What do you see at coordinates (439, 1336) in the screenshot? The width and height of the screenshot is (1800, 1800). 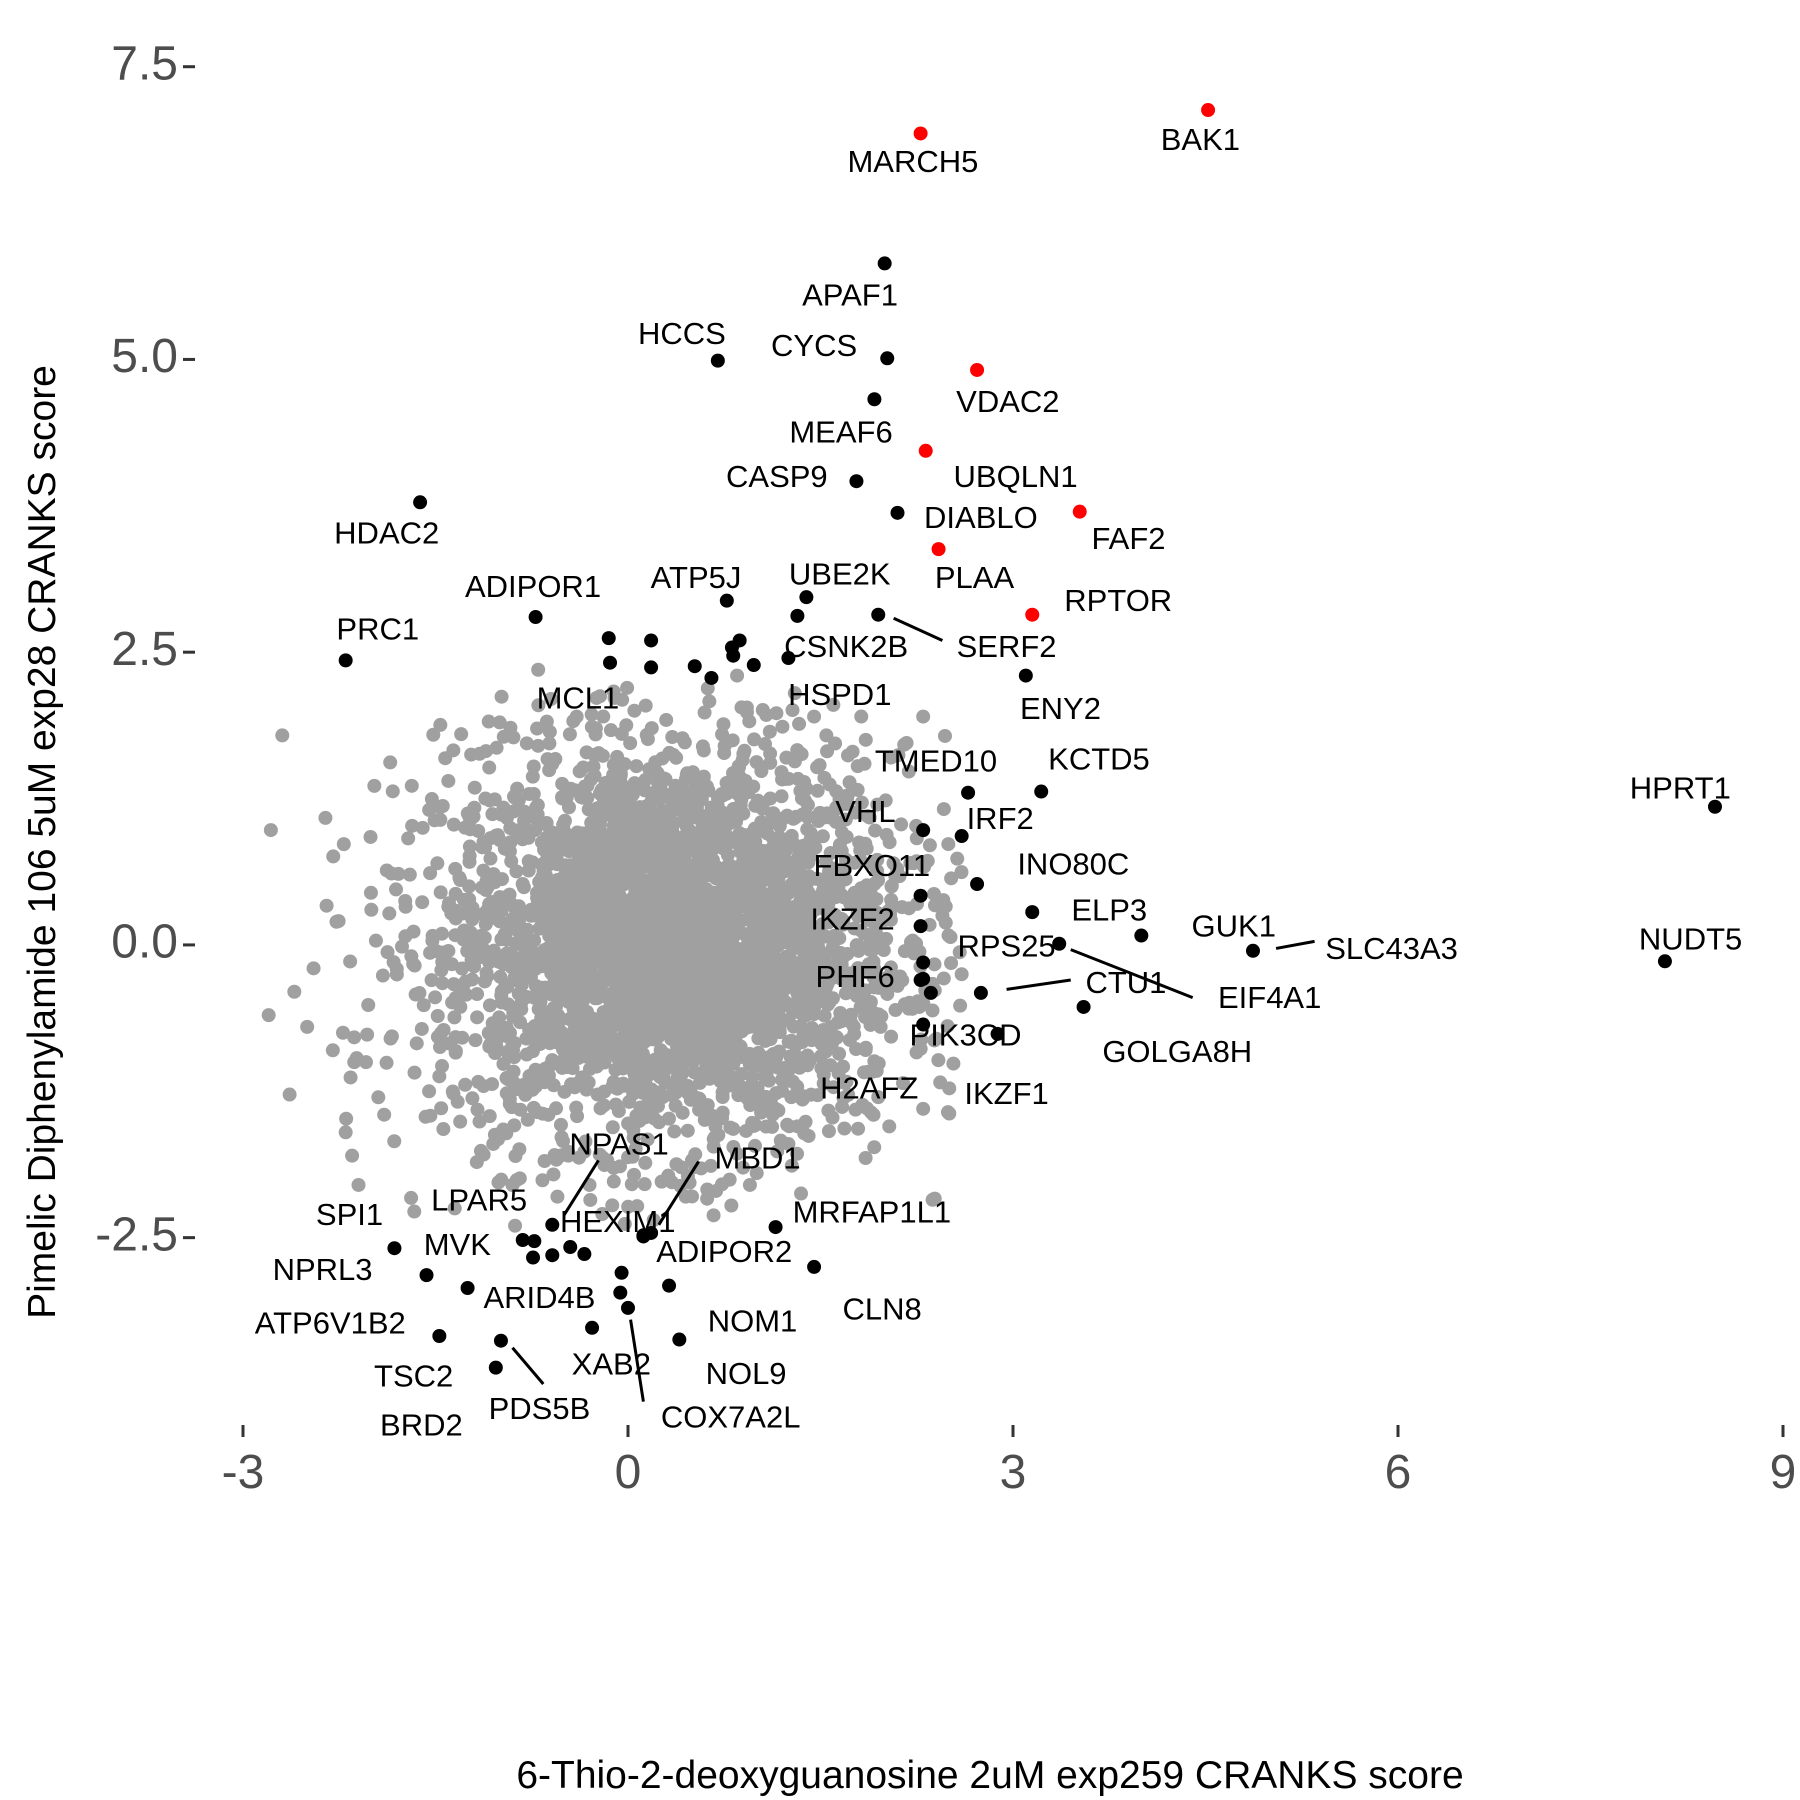 I see `gene-point-tsc2` at bounding box center [439, 1336].